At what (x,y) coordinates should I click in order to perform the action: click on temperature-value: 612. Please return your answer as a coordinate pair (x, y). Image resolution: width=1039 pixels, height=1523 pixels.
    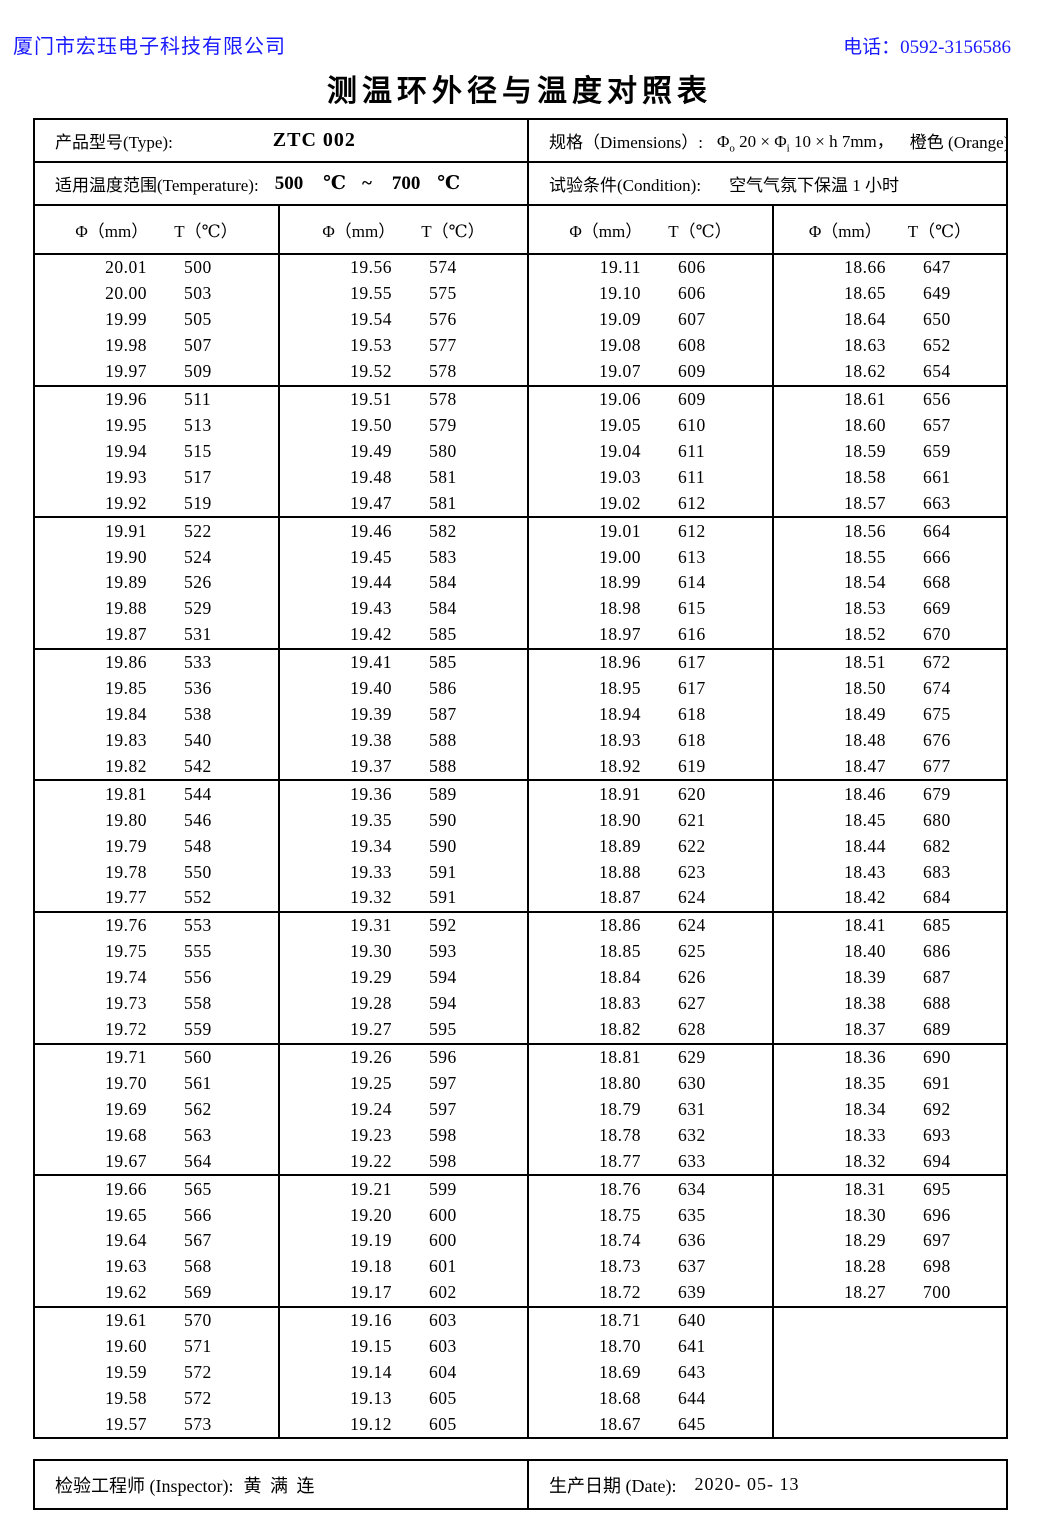
    Looking at the image, I should click on (692, 530).